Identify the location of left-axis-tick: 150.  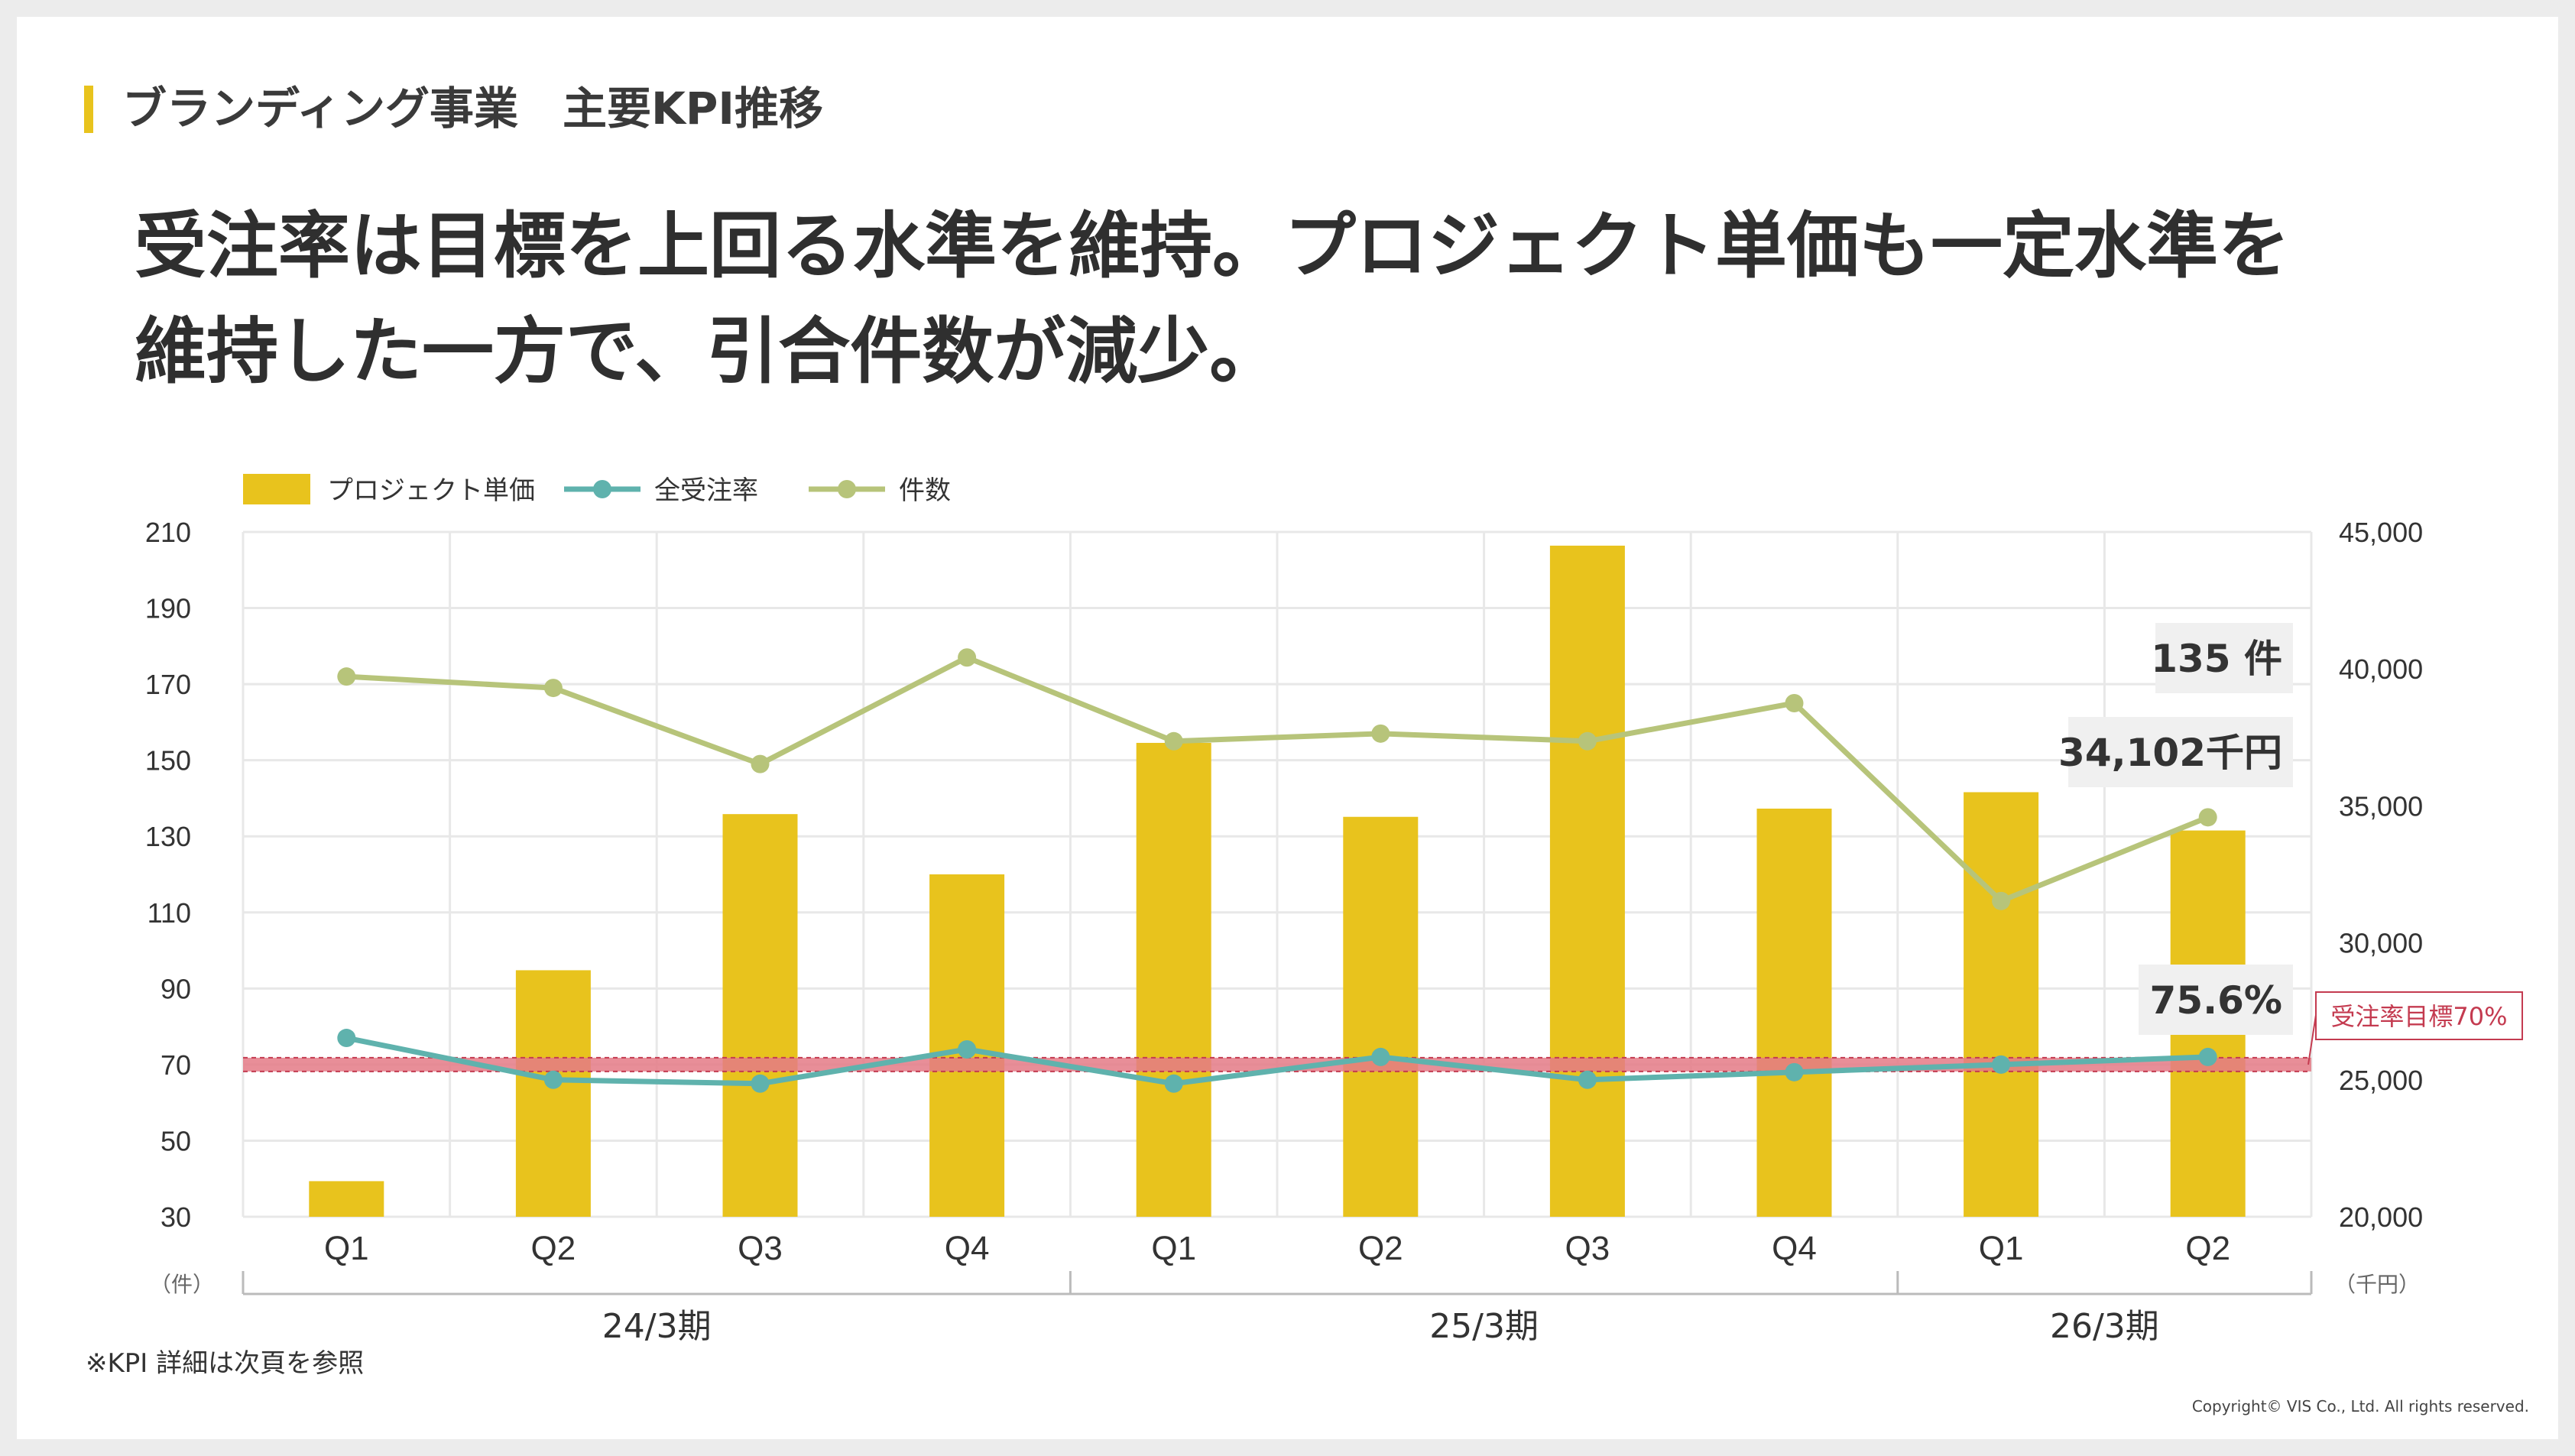
(168, 761).